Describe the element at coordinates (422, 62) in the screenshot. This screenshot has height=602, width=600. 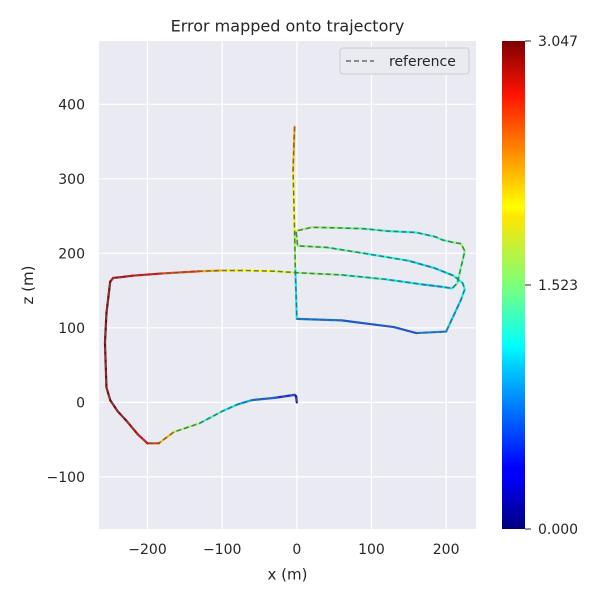
I see `legend-reference-label: reference` at that location.